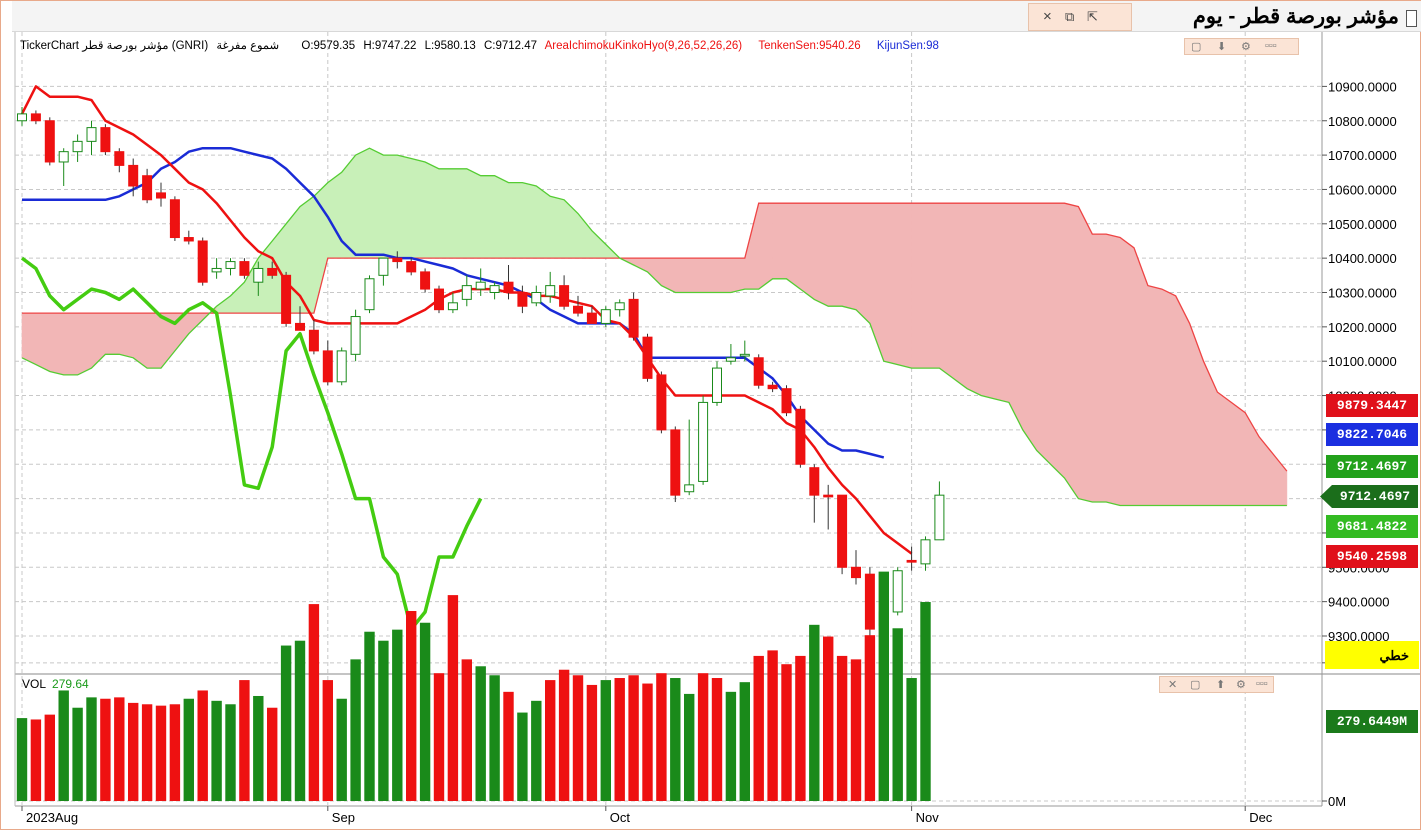 This screenshot has width=1423, height=832. I want to click on price-tag: 9540.2598, so click(1372, 556).